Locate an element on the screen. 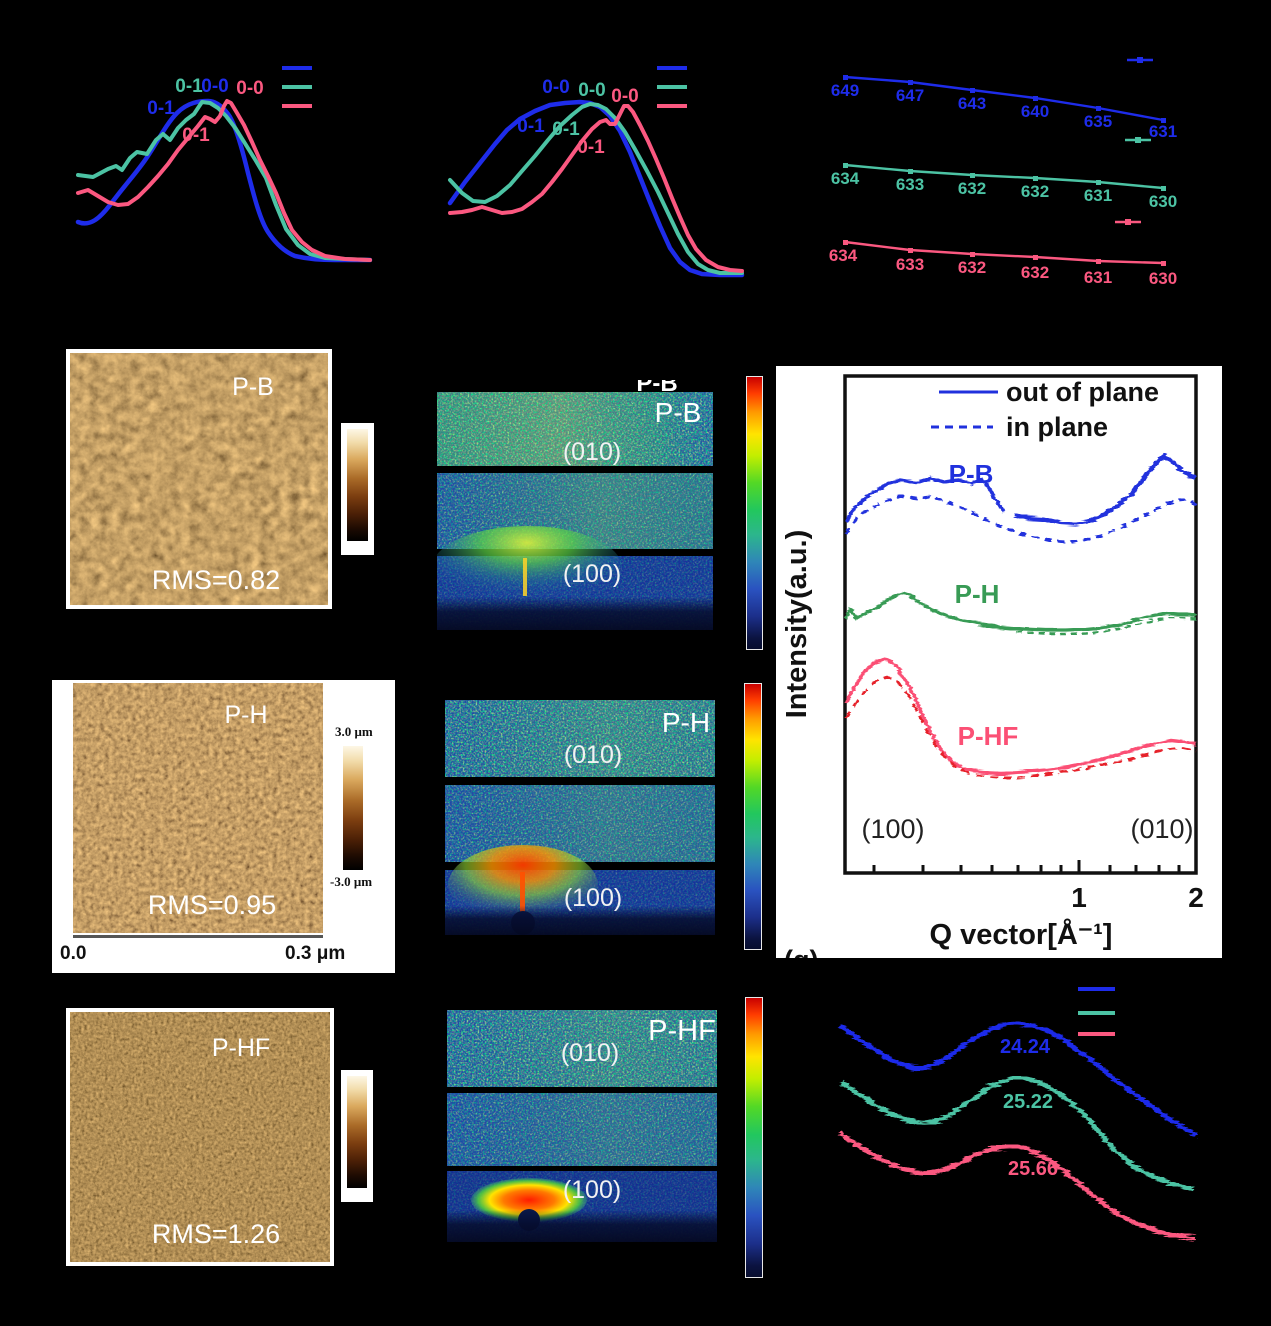  annotation-010: (010) is located at coordinates (1161, 829).